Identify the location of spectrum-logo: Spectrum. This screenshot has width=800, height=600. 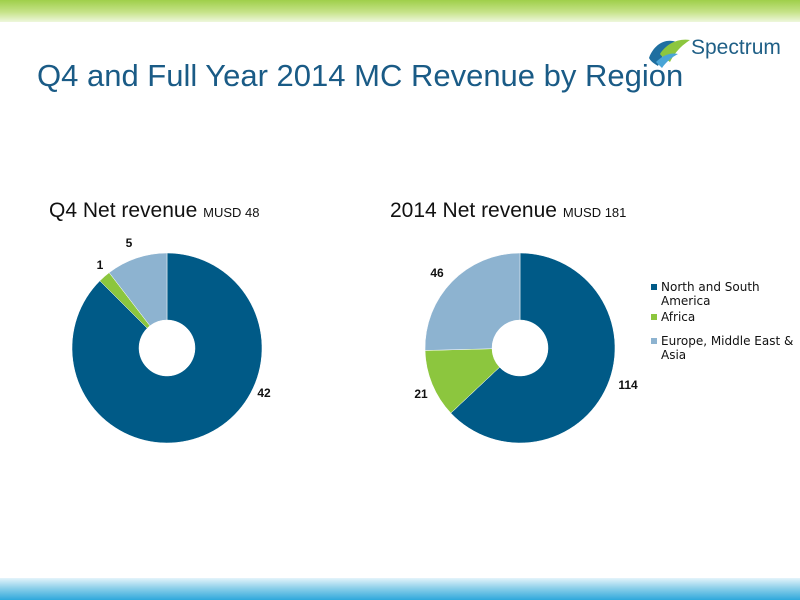
(716, 51).